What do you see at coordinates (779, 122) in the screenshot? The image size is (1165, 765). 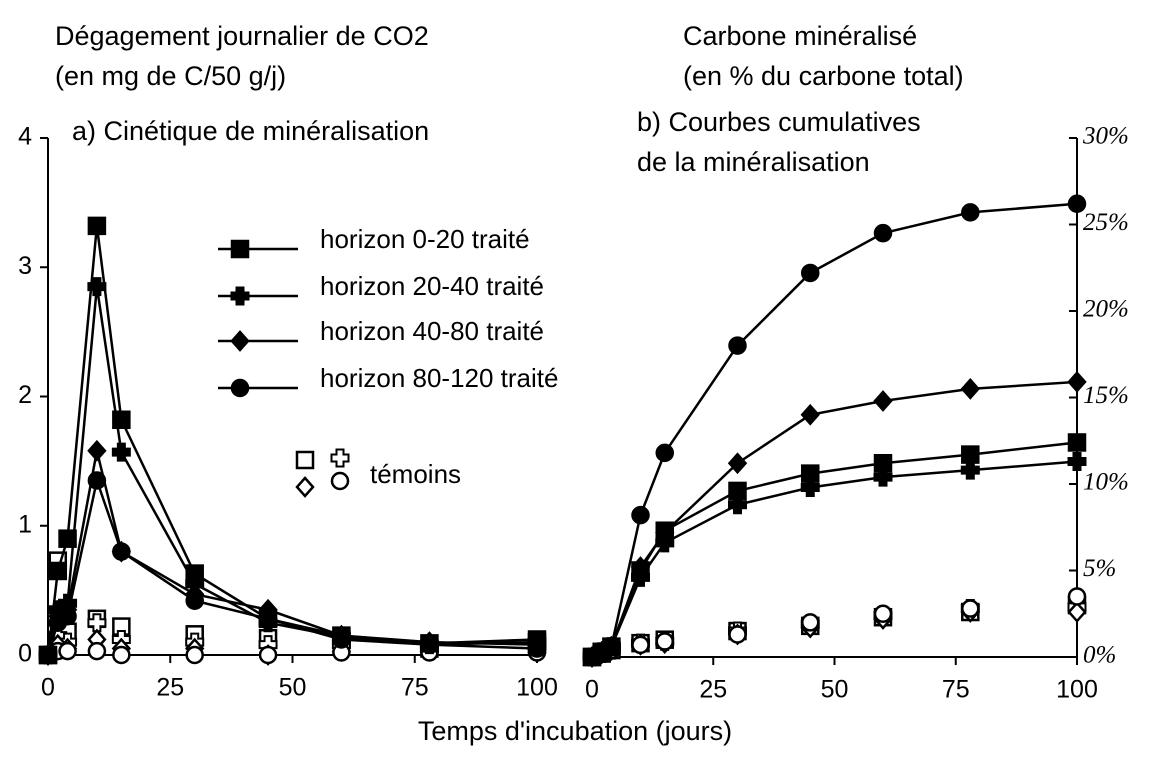 I see `chart-title: b) Courbes cumulatives` at bounding box center [779, 122].